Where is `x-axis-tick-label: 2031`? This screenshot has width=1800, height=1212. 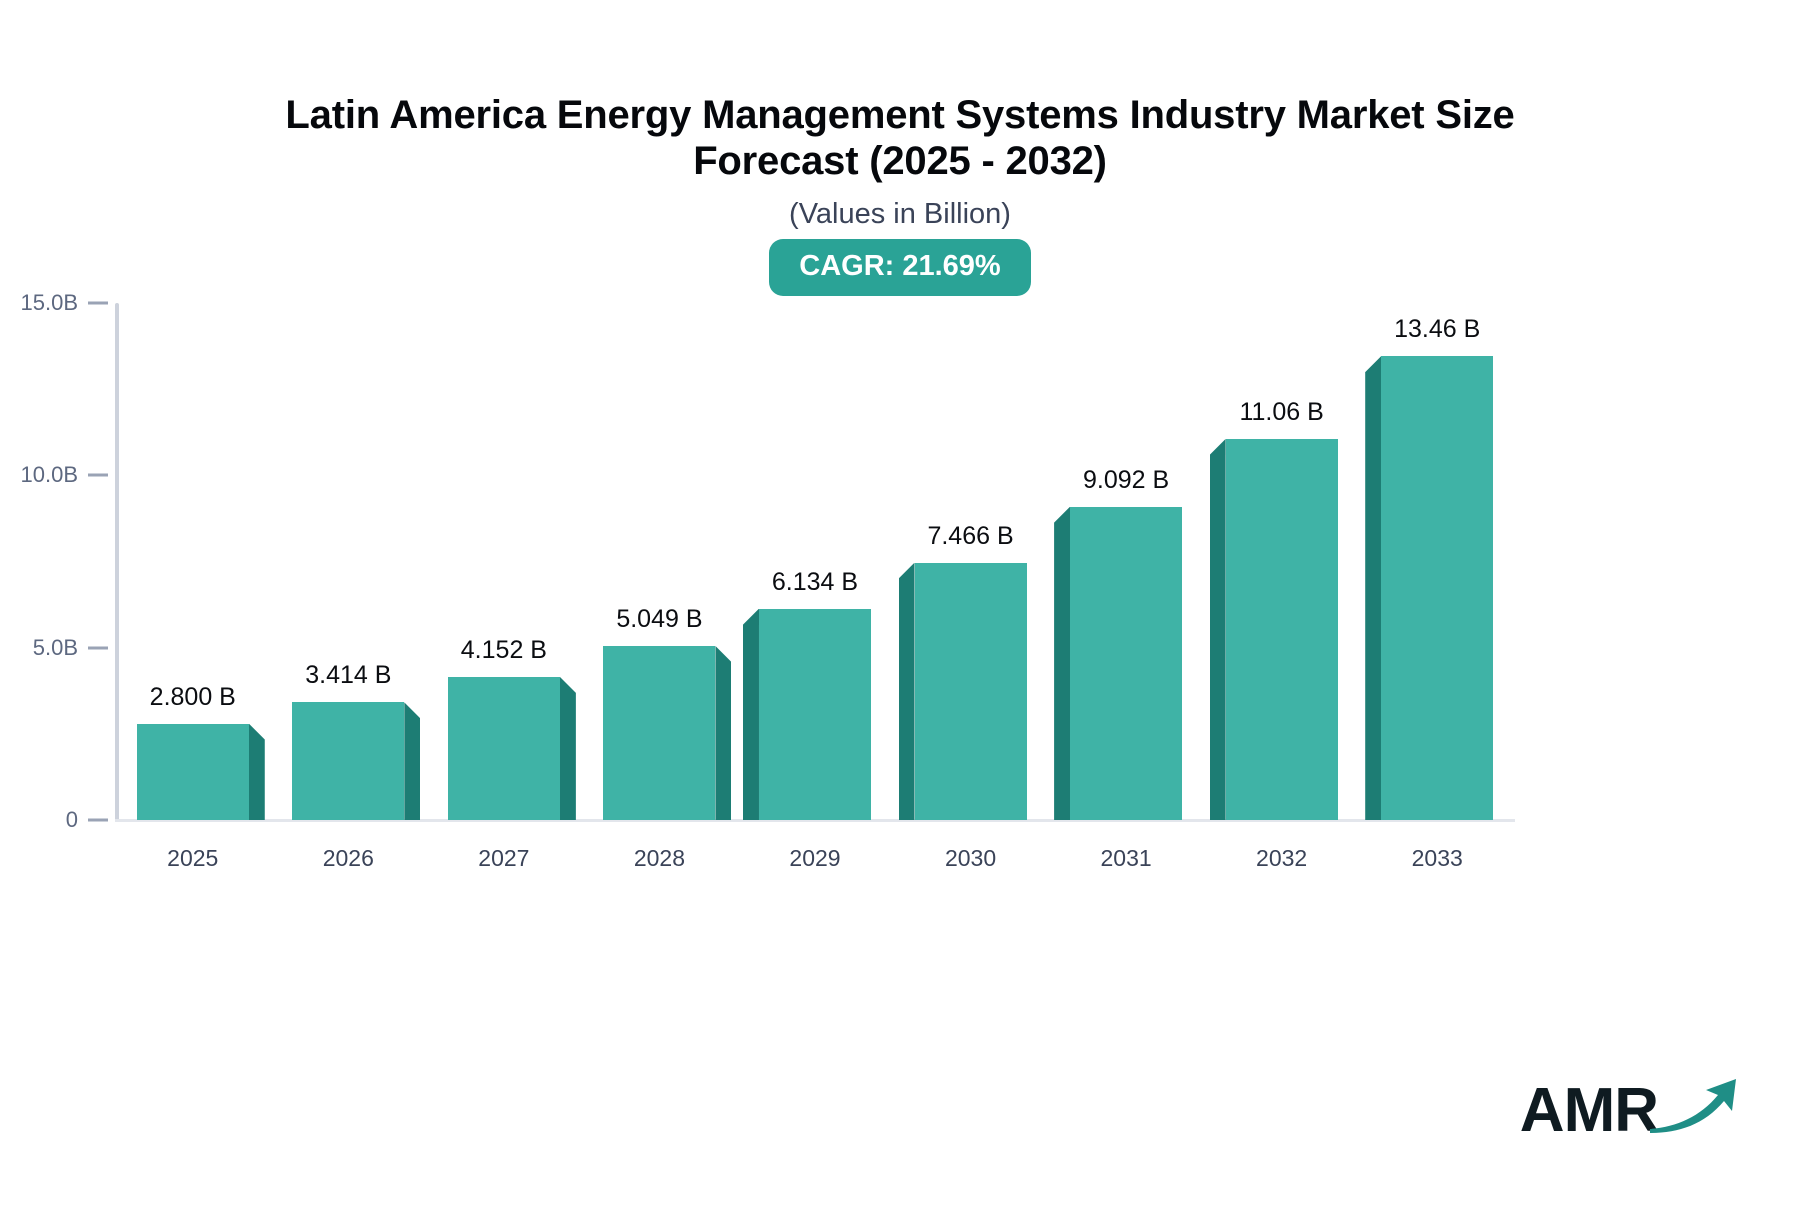
x-axis-tick-label: 2031 is located at coordinates (1126, 858).